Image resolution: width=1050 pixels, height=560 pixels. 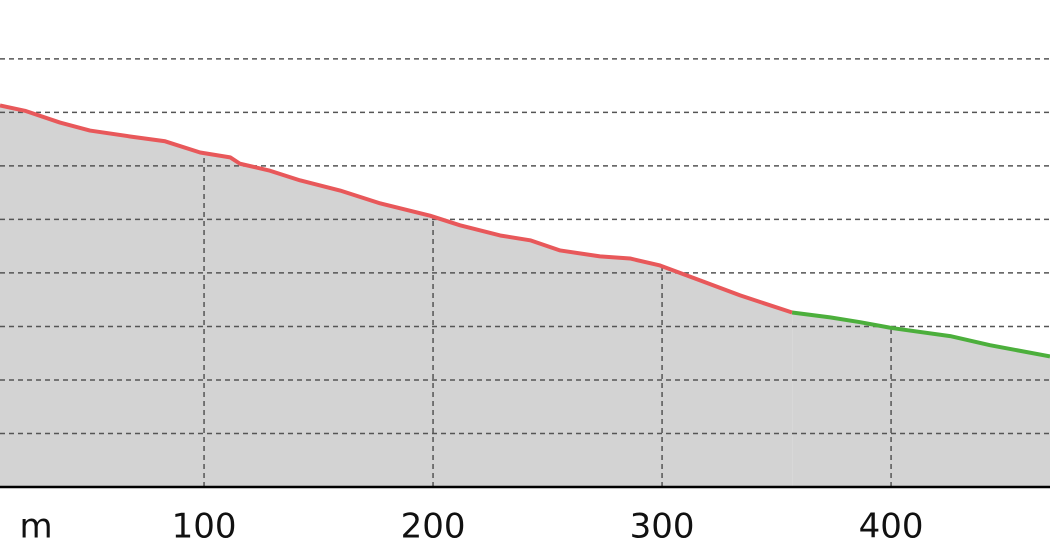 I want to click on x-axis-label: m, so click(x=35, y=527).